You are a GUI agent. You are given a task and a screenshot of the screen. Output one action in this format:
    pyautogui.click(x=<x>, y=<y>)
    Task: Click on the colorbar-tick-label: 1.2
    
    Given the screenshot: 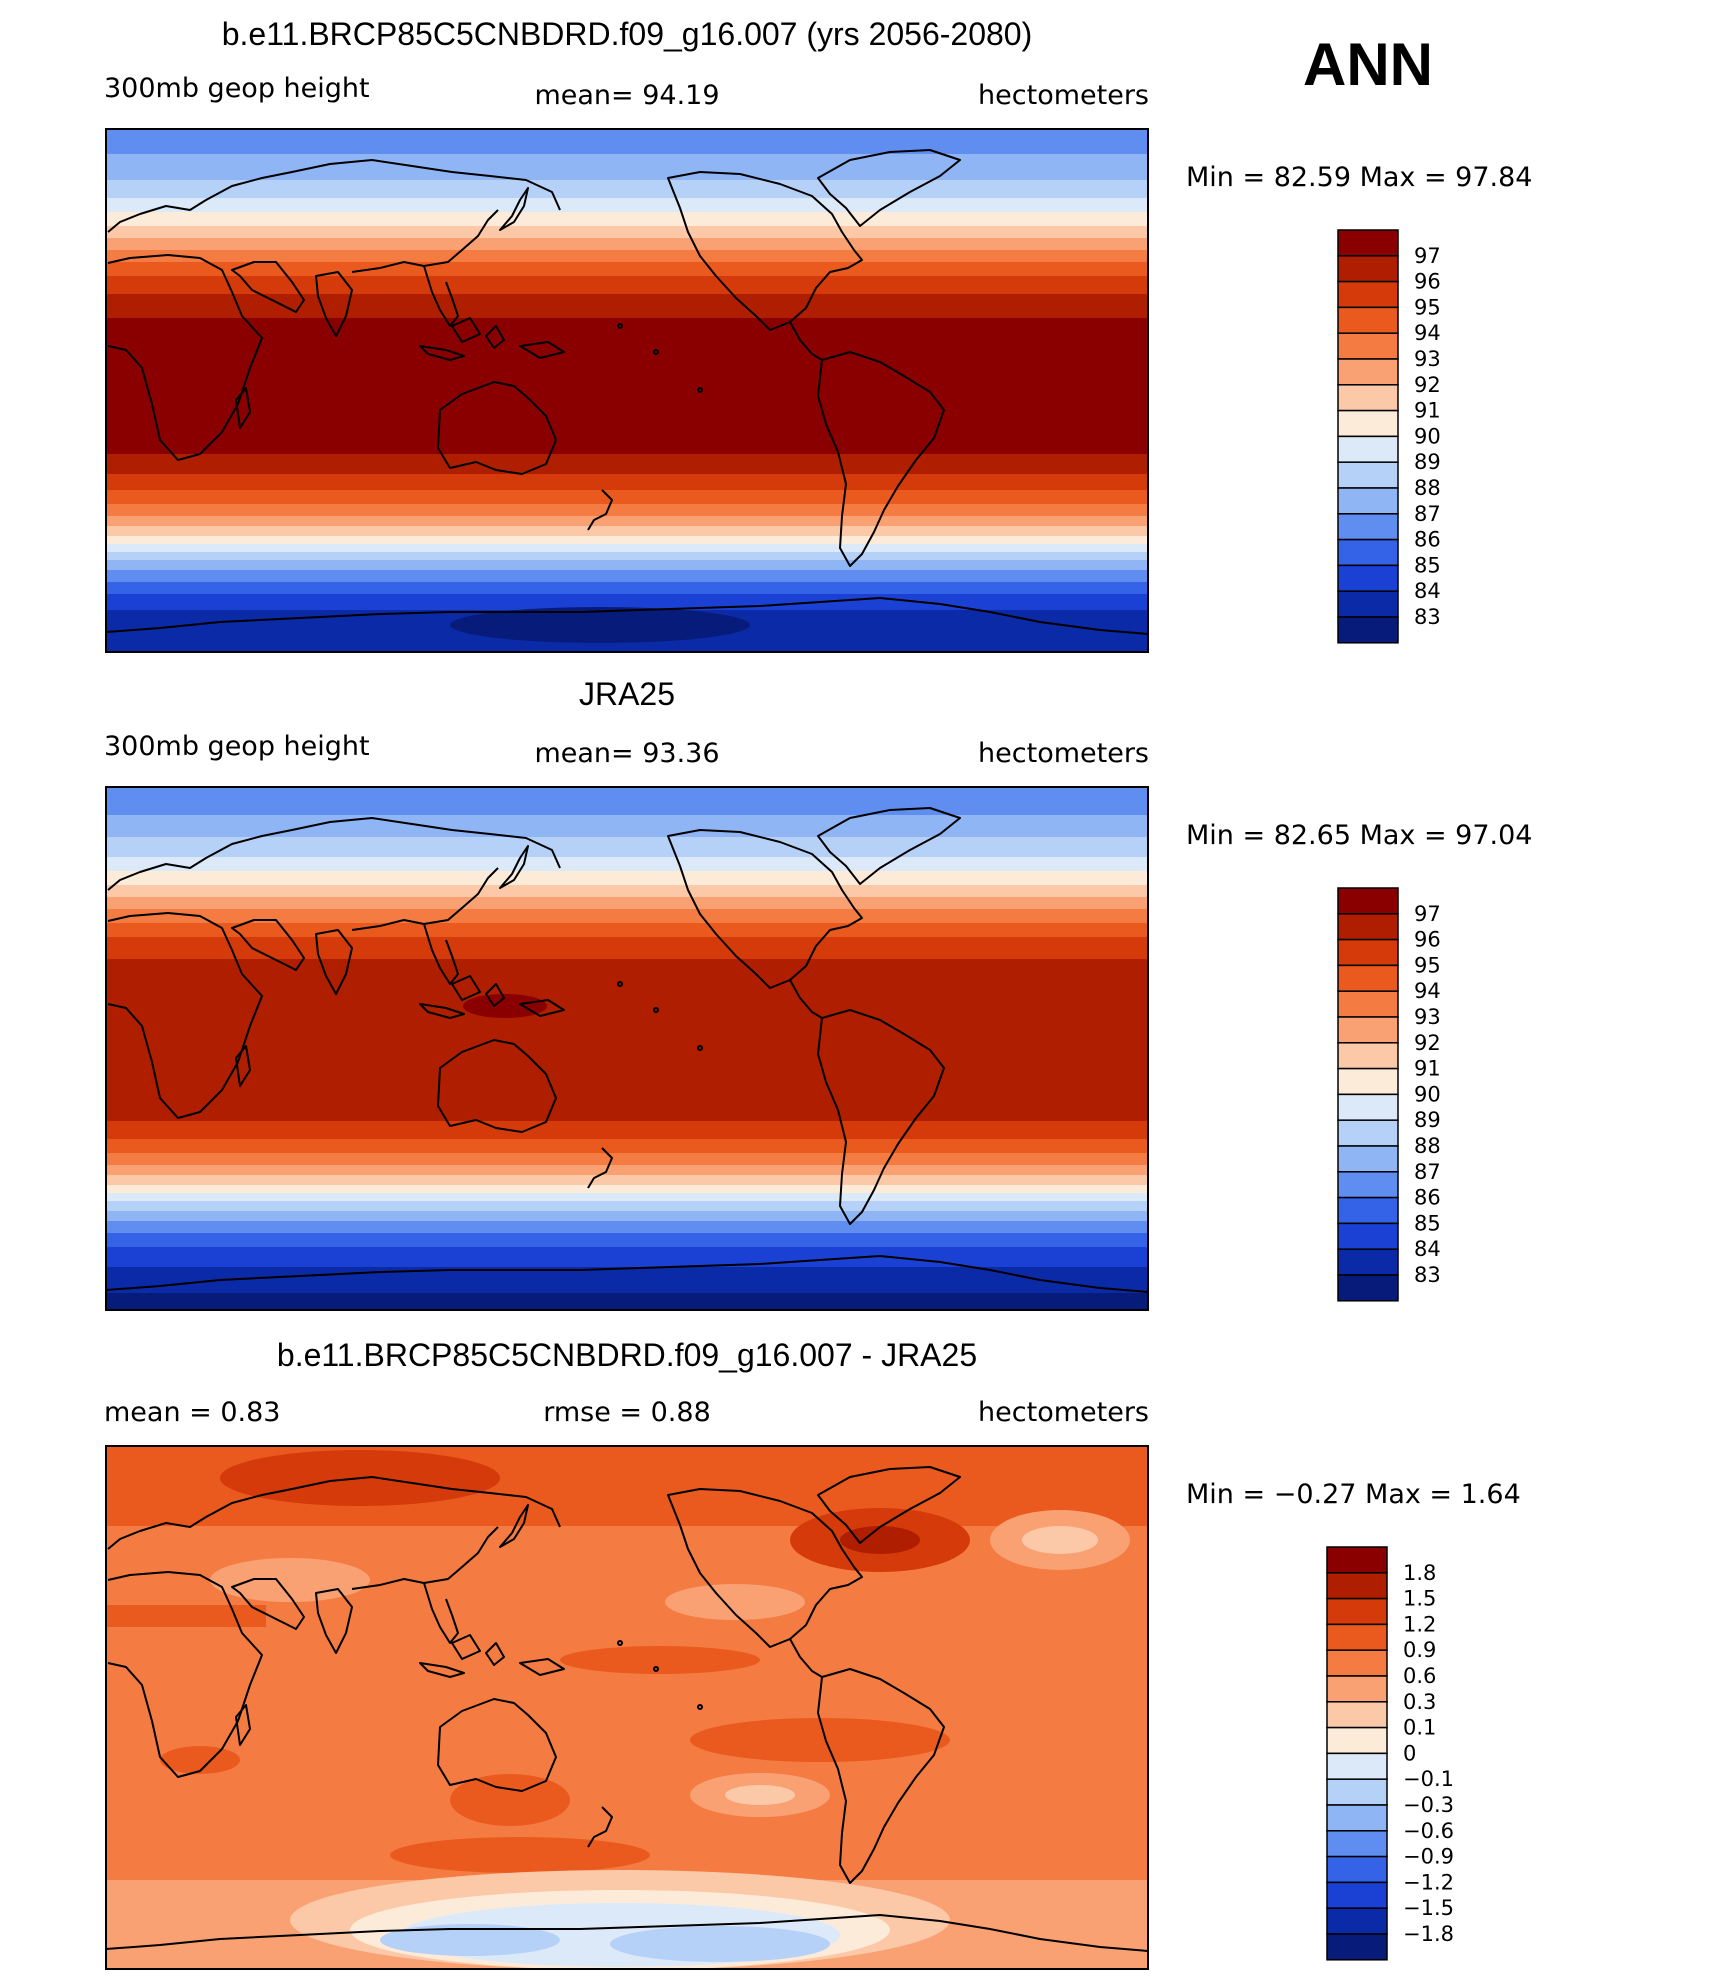 What is the action you would take?
    pyautogui.click(x=1419, y=1624)
    